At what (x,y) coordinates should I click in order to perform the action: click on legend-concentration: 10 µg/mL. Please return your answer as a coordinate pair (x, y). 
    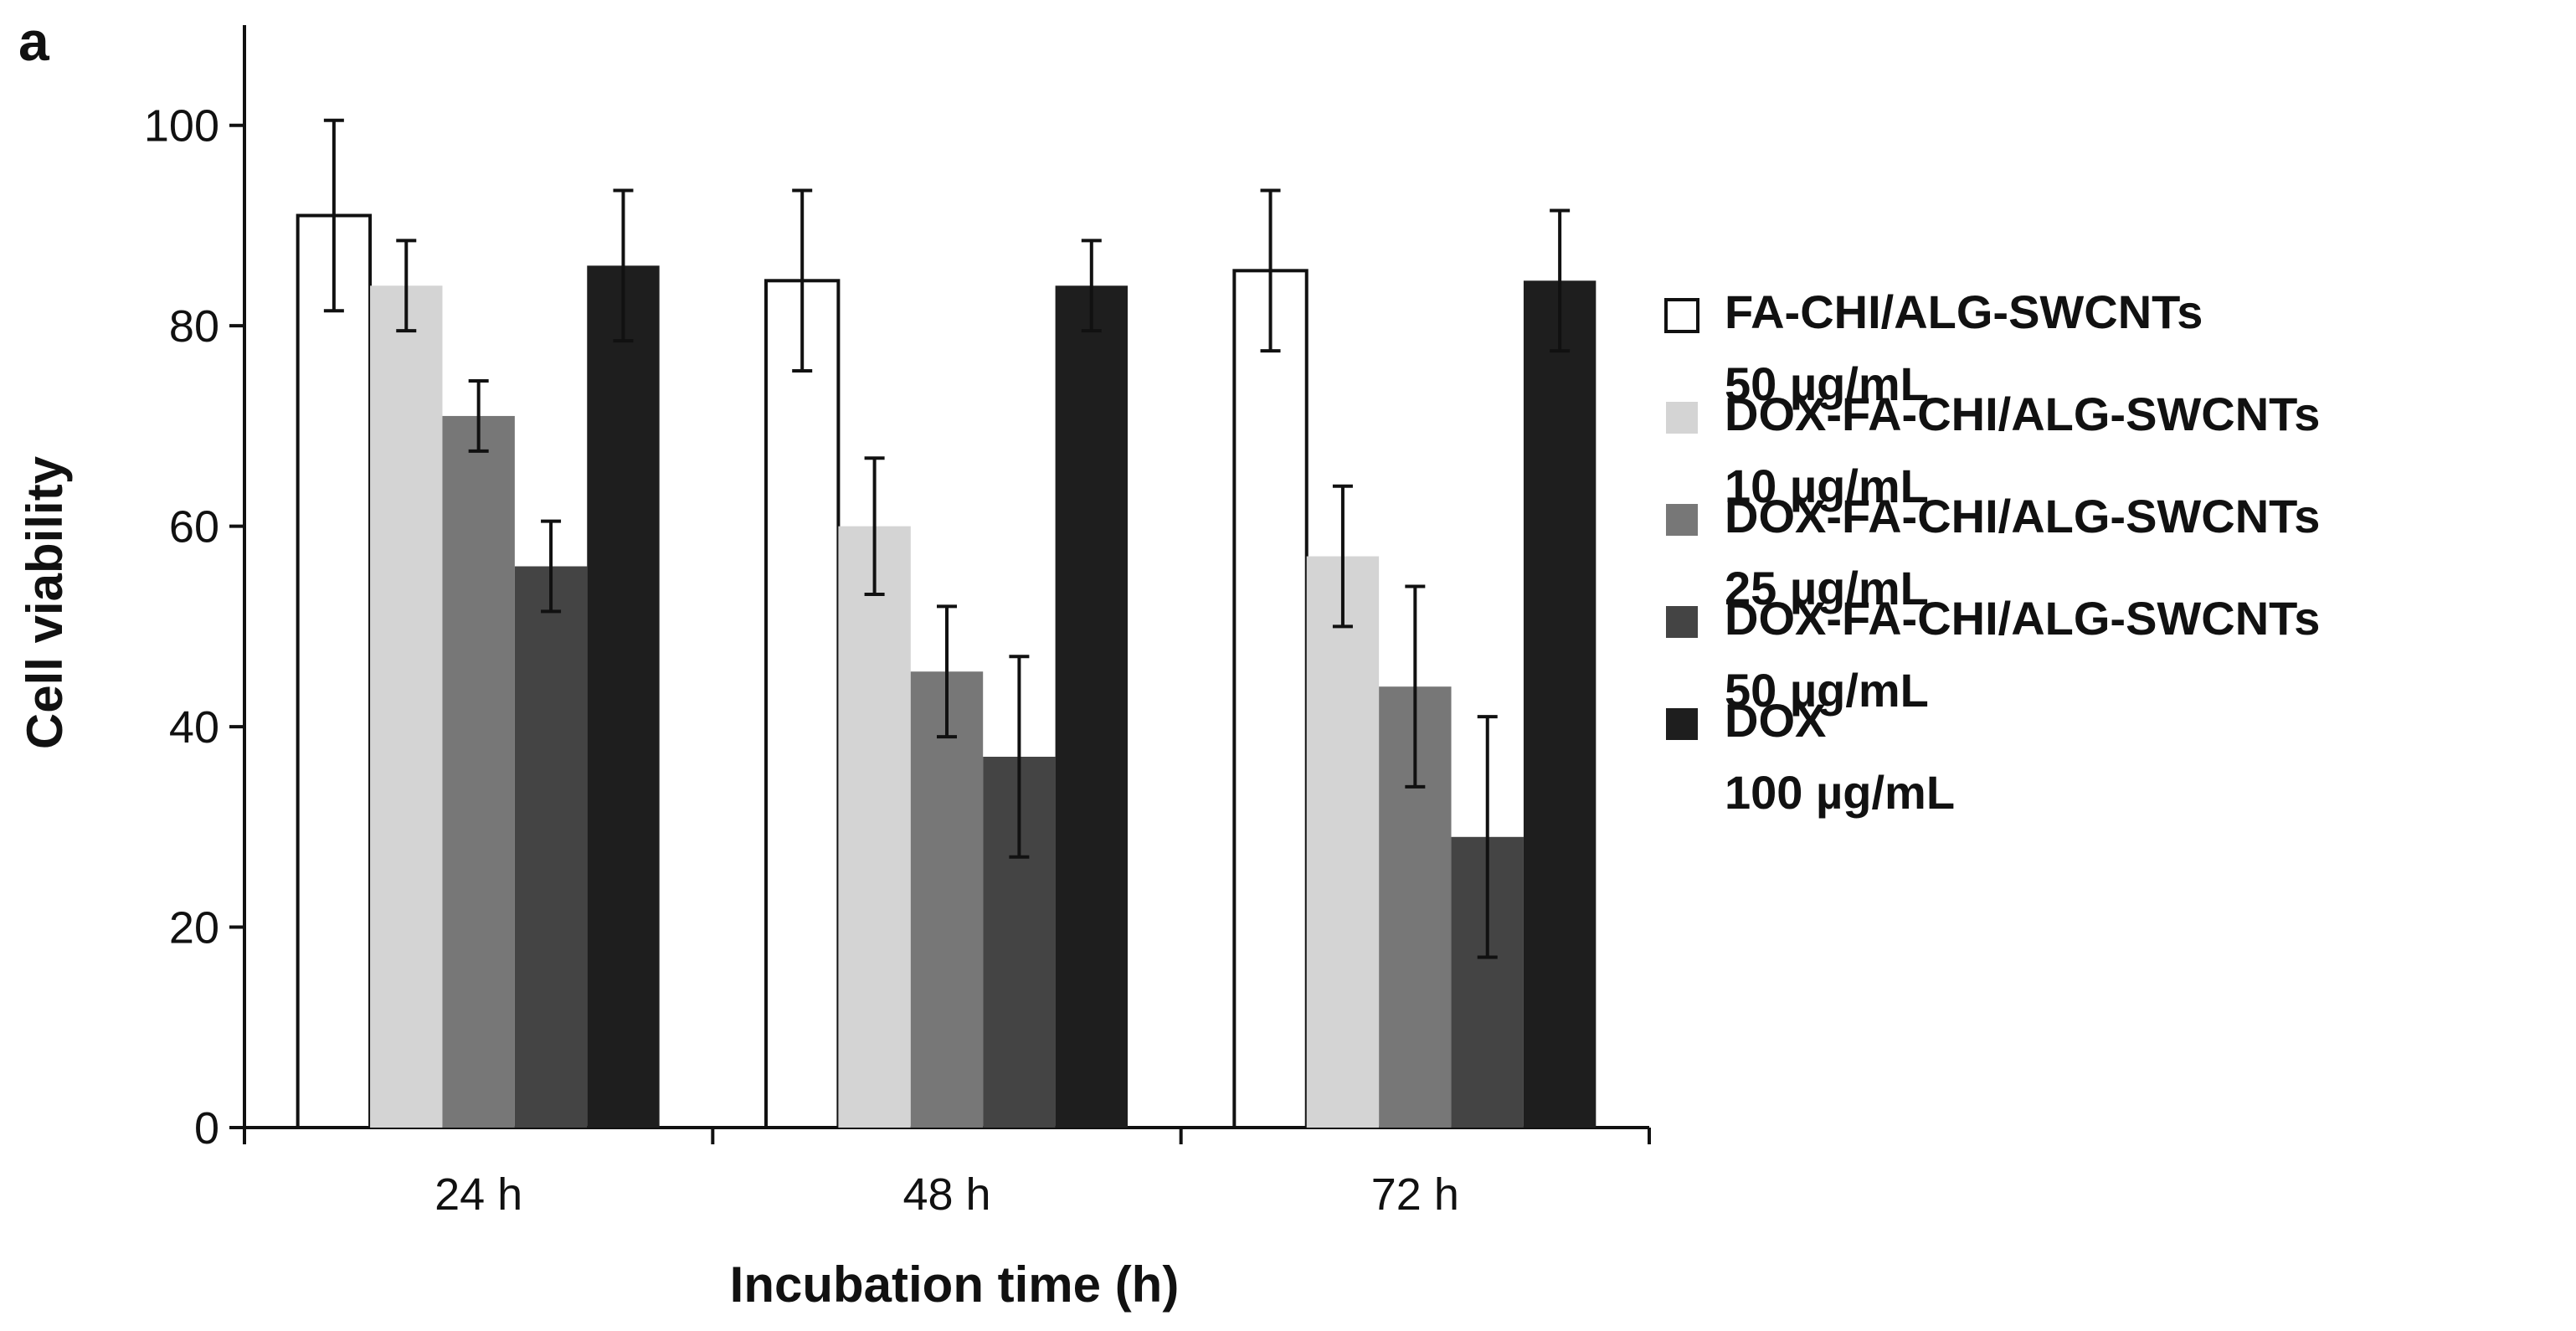
    Looking at the image, I should click on (1827, 486).